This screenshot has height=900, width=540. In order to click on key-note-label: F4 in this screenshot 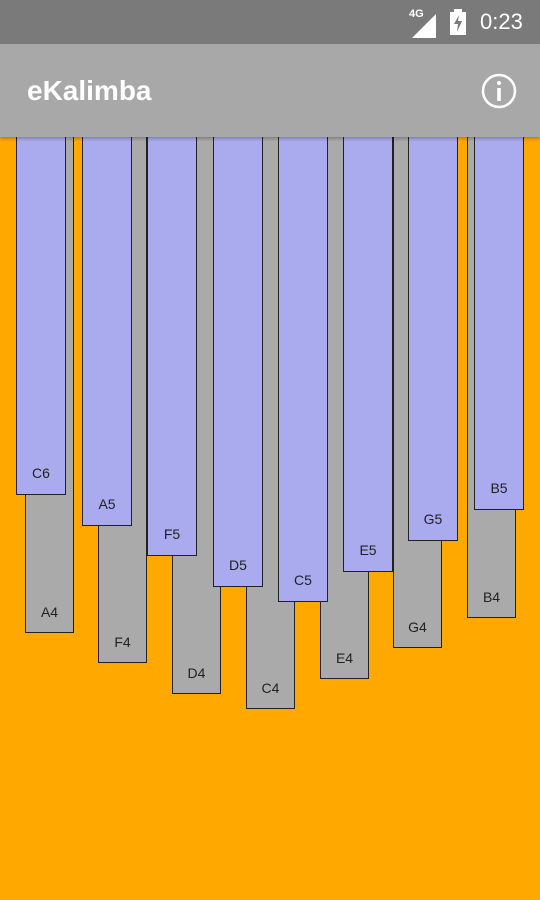, I will do `click(122, 642)`.